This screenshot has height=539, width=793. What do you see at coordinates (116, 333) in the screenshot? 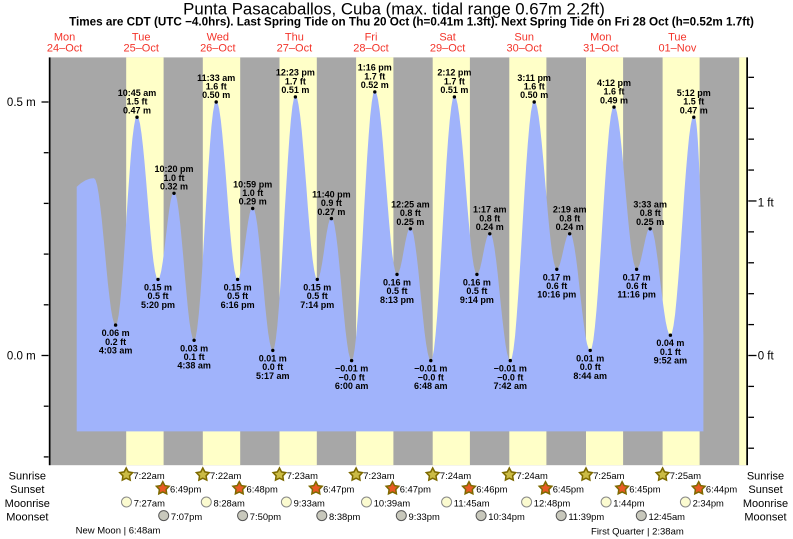
I see `svg-text: 0.06 m` at bounding box center [116, 333].